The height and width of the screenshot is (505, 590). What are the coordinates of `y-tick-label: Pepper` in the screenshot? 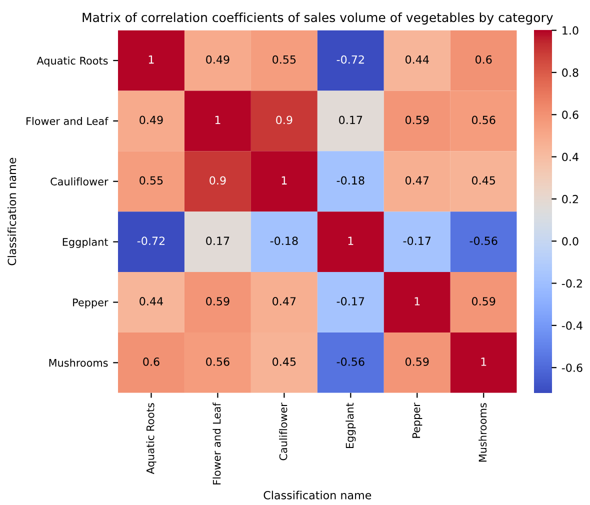 It's located at (90, 303).